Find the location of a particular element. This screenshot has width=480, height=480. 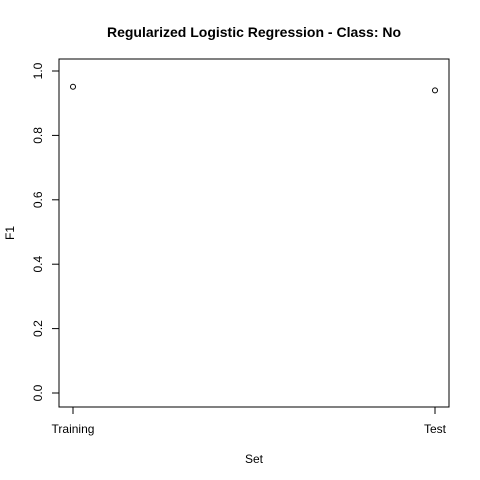

y-tick-label: 0.2 is located at coordinates (38, 328).